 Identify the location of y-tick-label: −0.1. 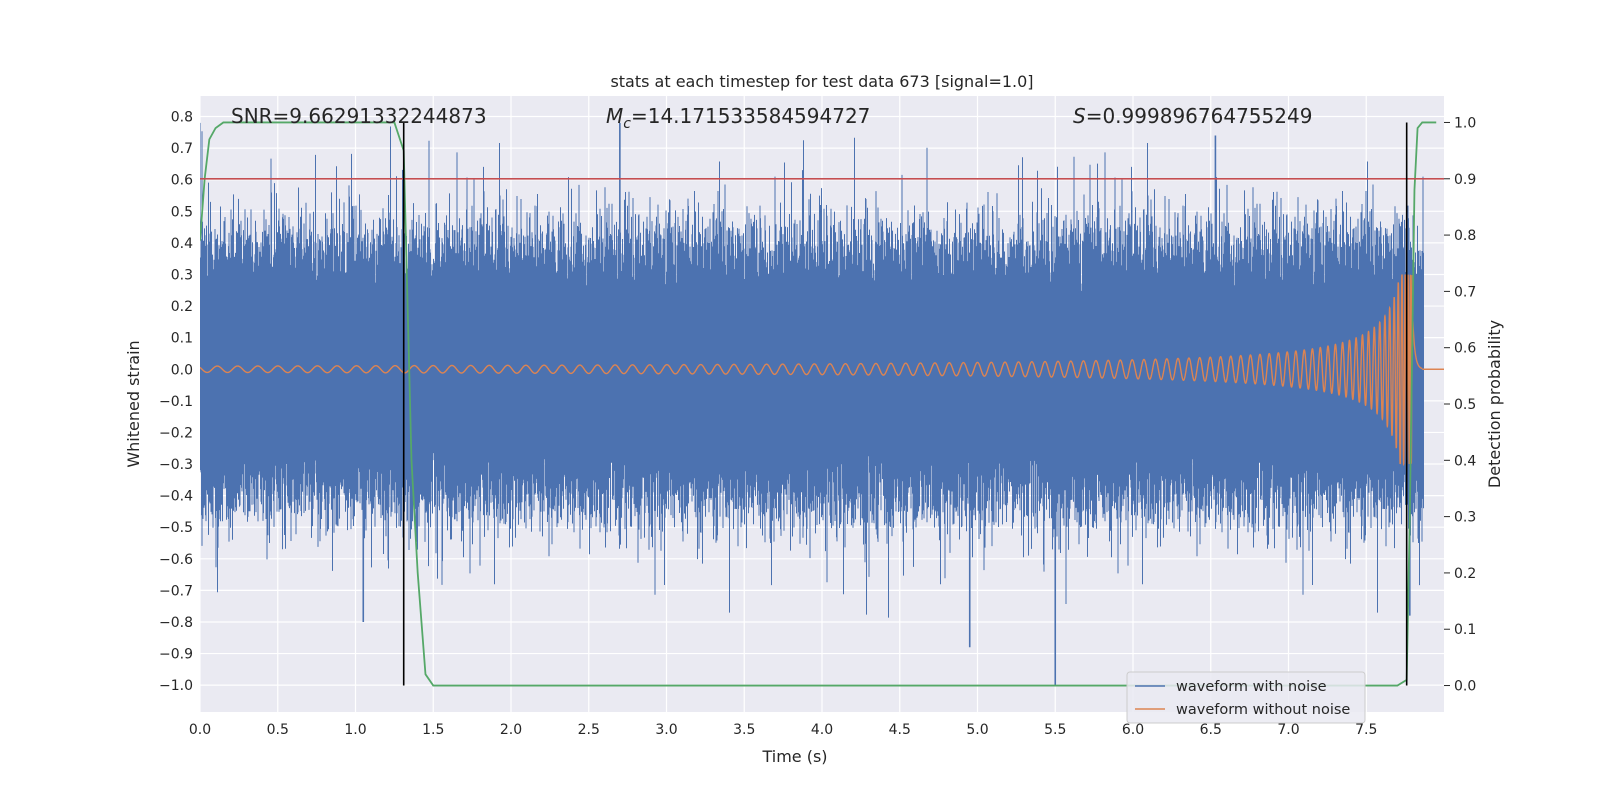
(176, 402).